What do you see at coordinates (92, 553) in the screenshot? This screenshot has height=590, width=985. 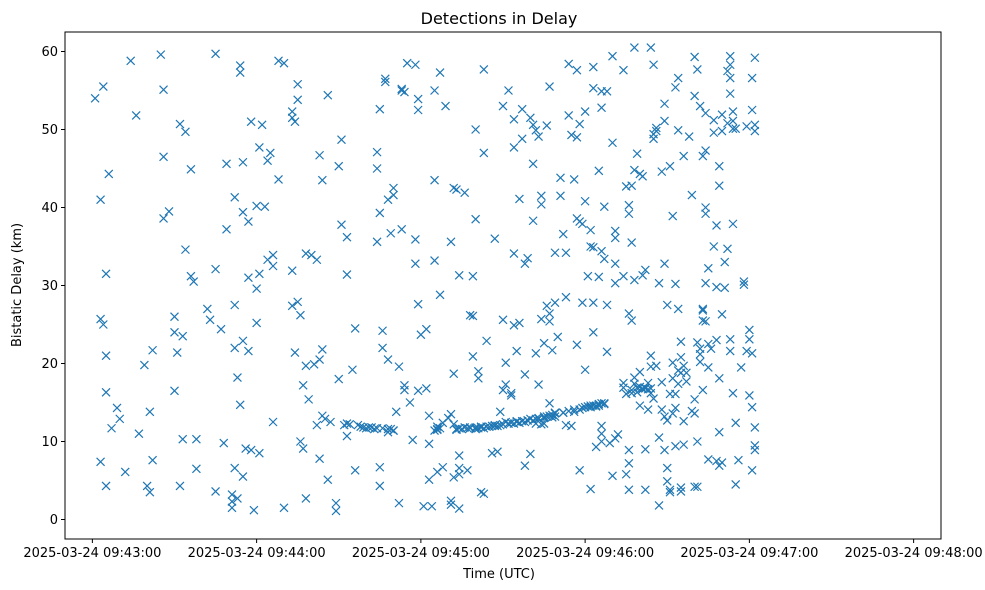 I see `x-tick-label: 2025-03-24 09:43:00` at bounding box center [92, 553].